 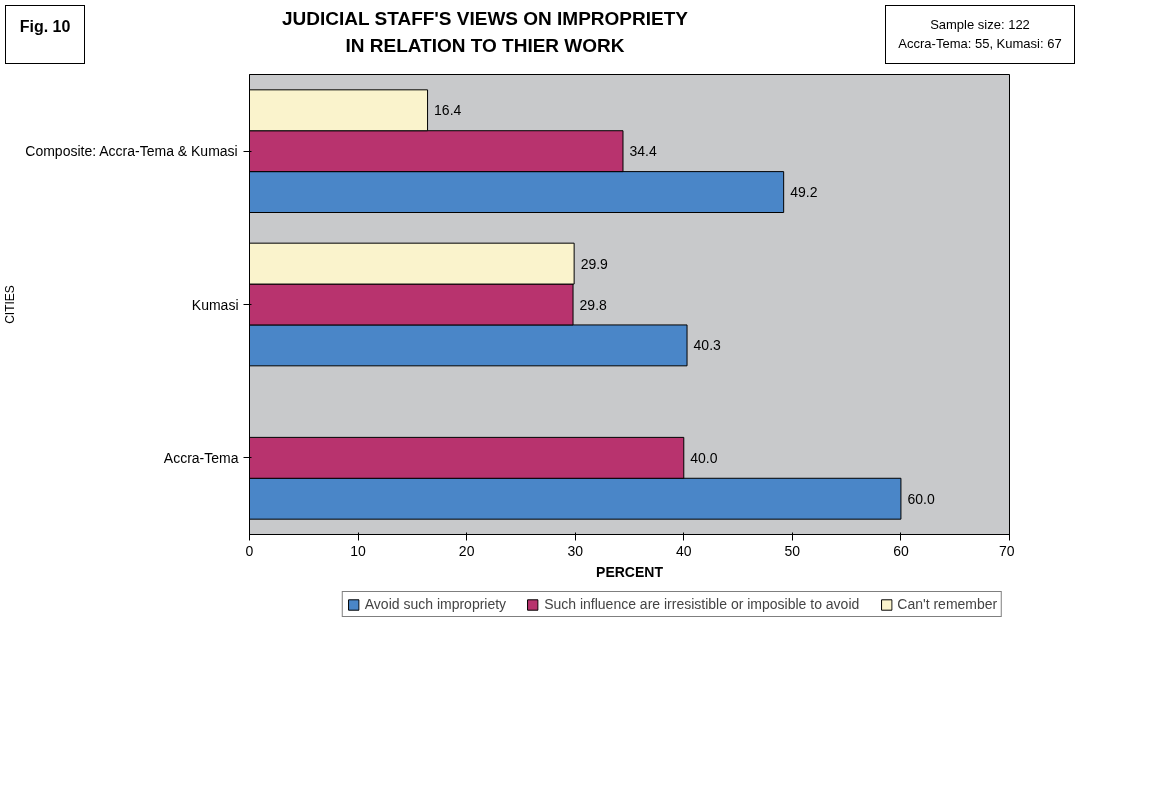 I want to click on x-axis-title: PERCENT, so click(x=630, y=571).